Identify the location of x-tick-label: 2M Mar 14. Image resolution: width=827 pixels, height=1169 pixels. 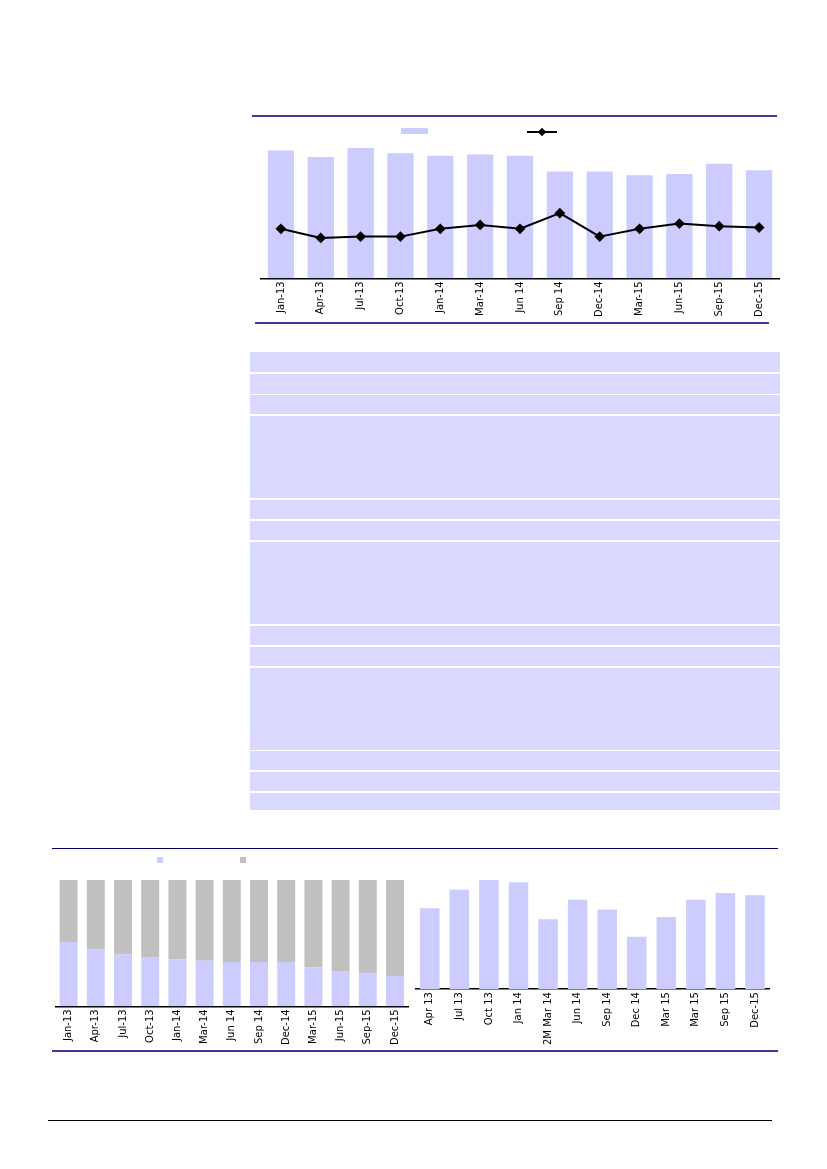
(547, 1019).